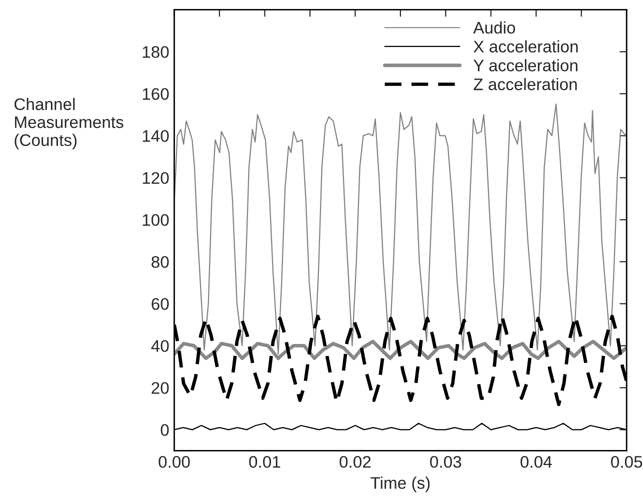 The height and width of the screenshot is (498, 643). I want to click on legend-label: Z acceleration, so click(525, 84).